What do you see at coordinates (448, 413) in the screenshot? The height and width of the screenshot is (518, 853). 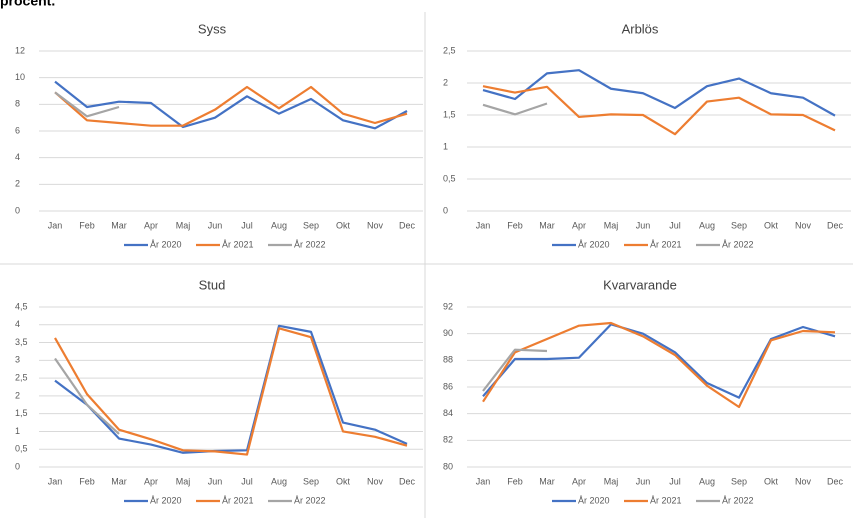 I see `y-tick-label: 84` at bounding box center [448, 413].